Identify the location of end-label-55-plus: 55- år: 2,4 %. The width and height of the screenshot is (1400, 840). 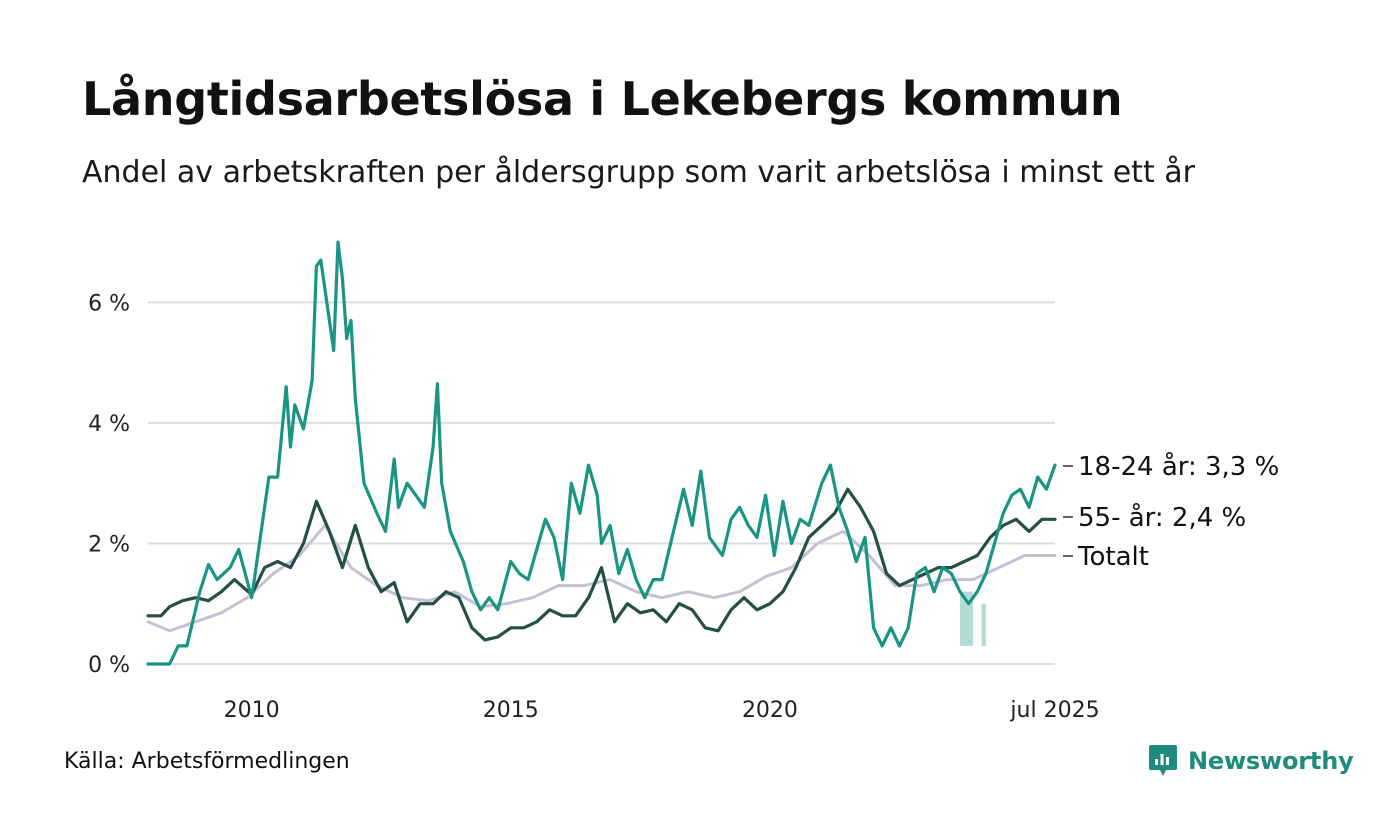
(1162, 517).